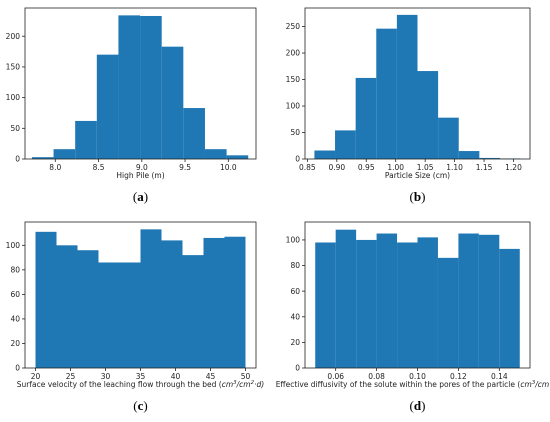  I want to click on x-tick-label: 35, so click(141, 376).